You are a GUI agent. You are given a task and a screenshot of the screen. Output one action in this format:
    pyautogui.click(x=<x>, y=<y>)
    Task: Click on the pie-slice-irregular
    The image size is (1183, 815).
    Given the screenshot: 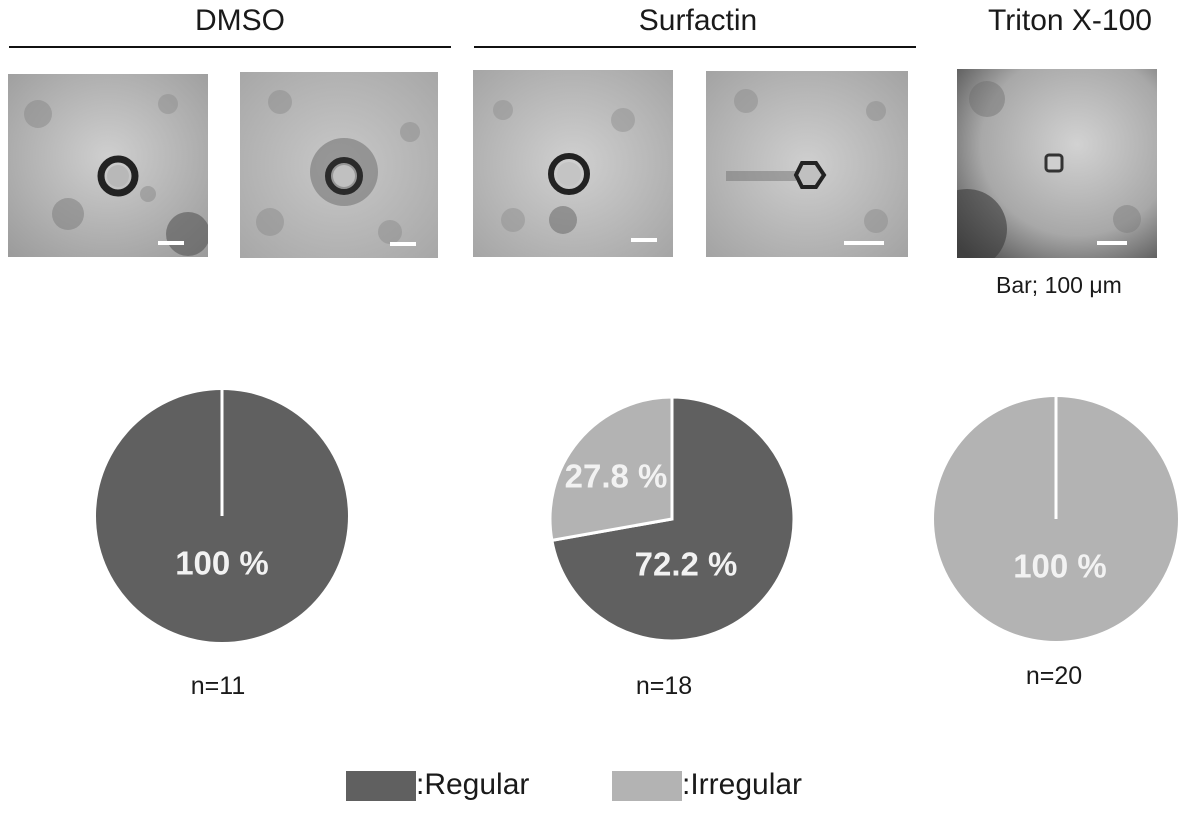 What is the action you would take?
    pyautogui.click(x=611, y=469)
    